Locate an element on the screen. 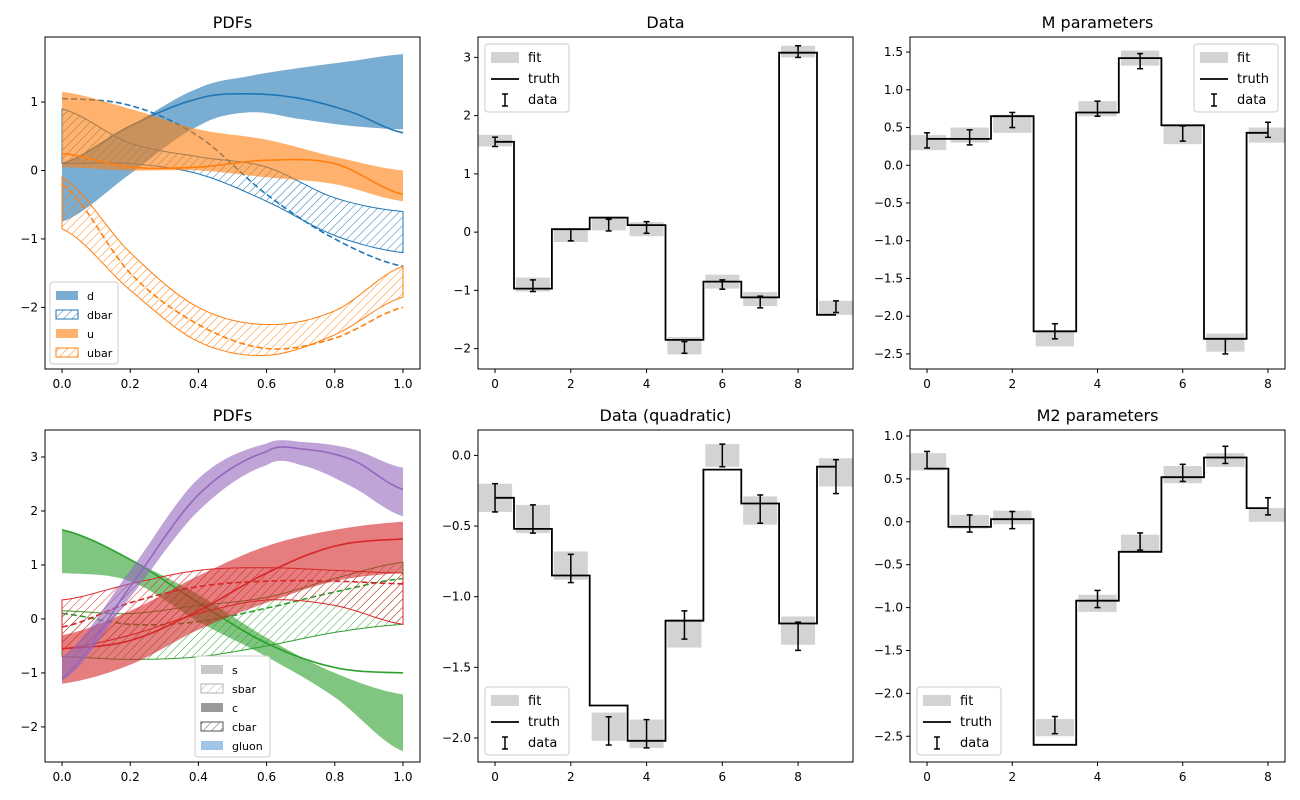 The height and width of the screenshot is (800, 1300). x-tick-label: 0.8 is located at coordinates (334, 384).